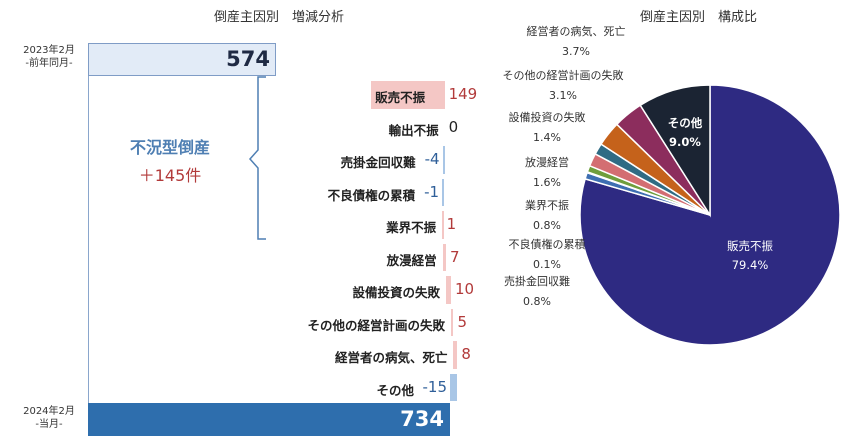 The height and width of the screenshot is (448, 859). What do you see at coordinates (411, 260) in the screenshot?
I see `waterfall-category-label: 放漫経営` at bounding box center [411, 260].